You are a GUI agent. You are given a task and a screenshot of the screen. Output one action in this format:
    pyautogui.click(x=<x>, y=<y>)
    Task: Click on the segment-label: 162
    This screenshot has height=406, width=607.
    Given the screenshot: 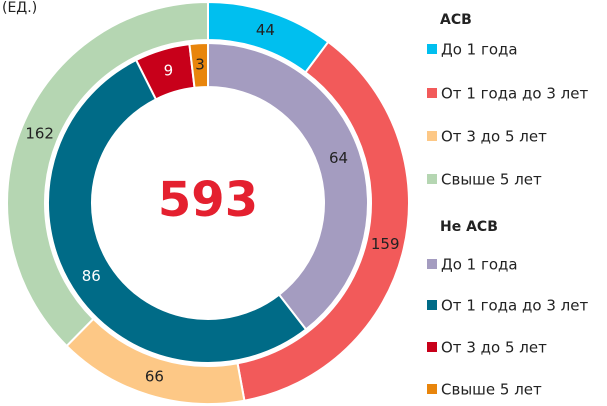 What is the action you would take?
    pyautogui.click(x=39, y=133)
    